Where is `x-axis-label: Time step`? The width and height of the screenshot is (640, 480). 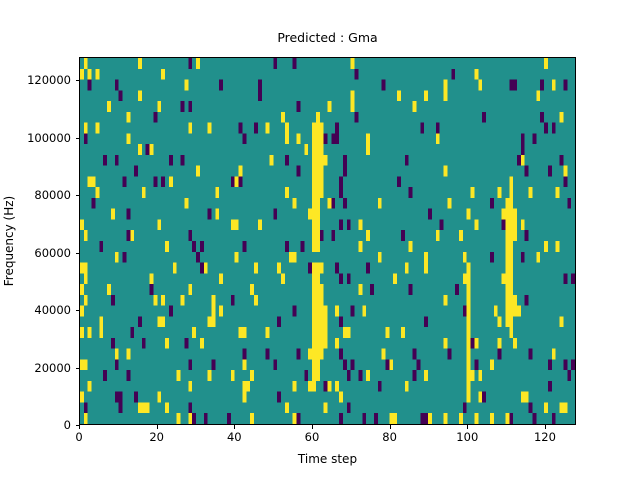 x-axis-label: Time step is located at coordinates (327, 459).